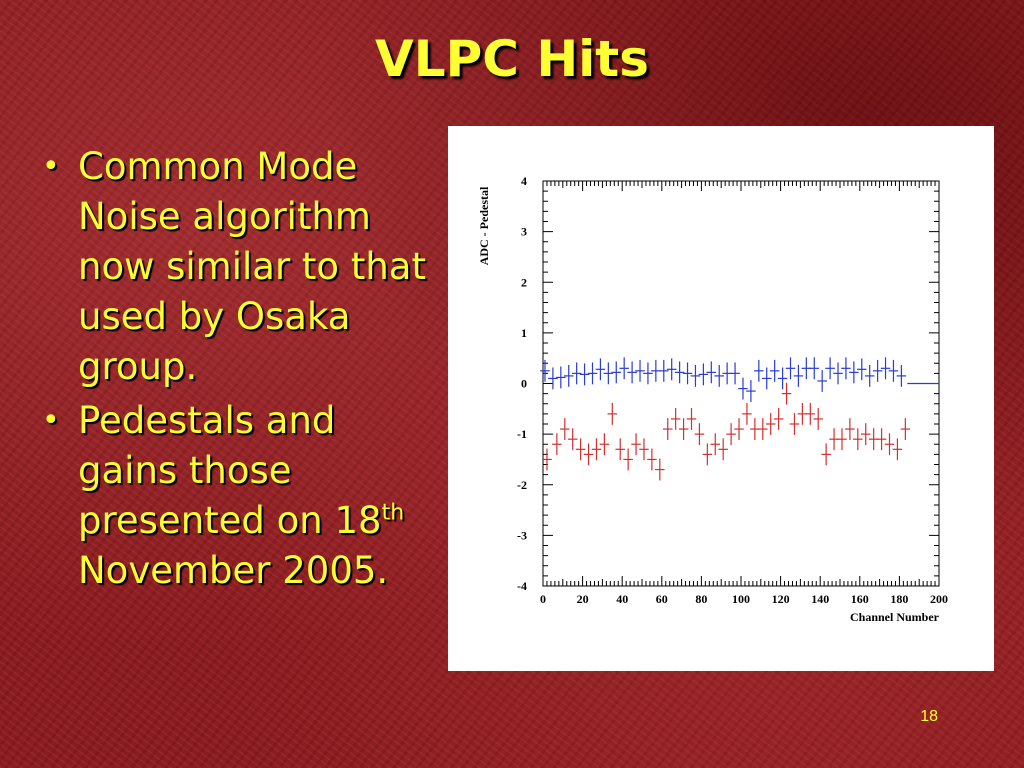 The height and width of the screenshot is (768, 1024). What do you see at coordinates (899, 599) in the screenshot?
I see `x-tick-label: 180` at bounding box center [899, 599].